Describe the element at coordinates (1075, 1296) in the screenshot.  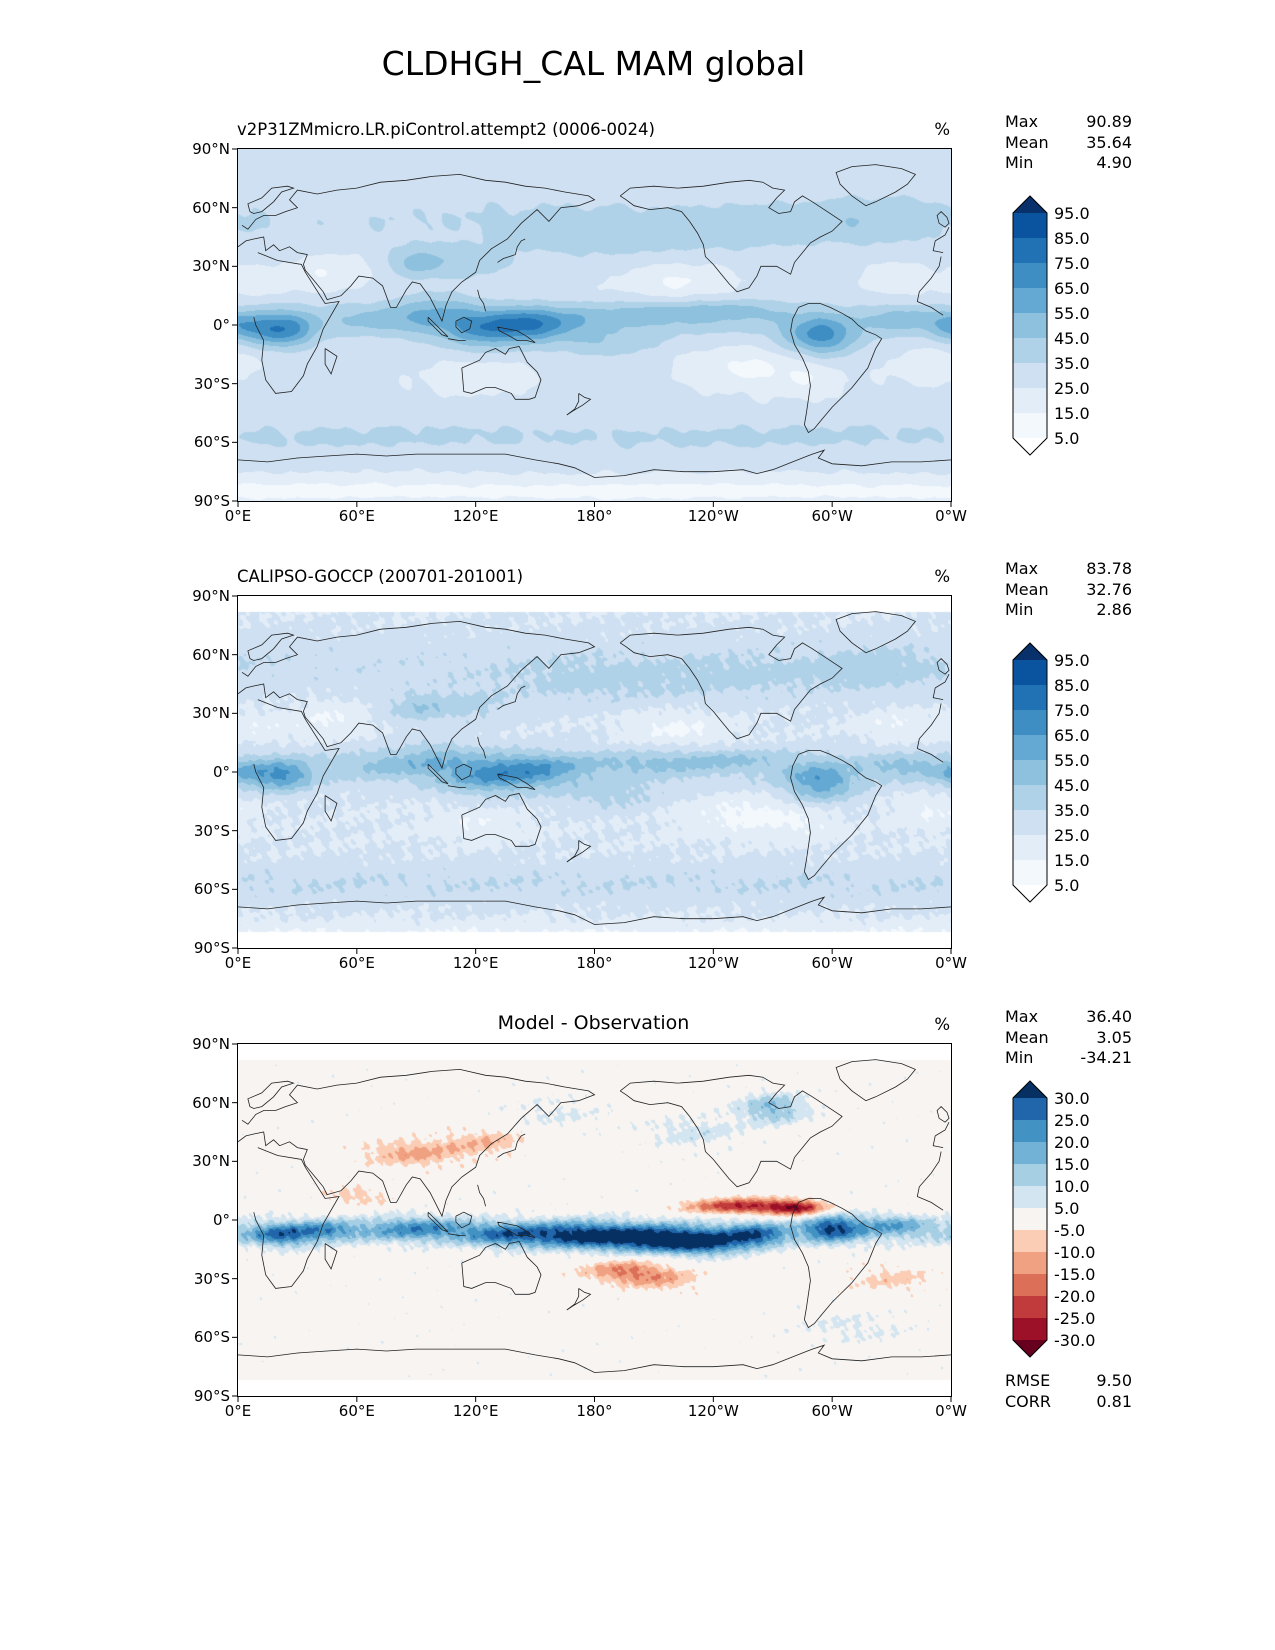
I see `colorbar-tick-label: -20.0` at that location.